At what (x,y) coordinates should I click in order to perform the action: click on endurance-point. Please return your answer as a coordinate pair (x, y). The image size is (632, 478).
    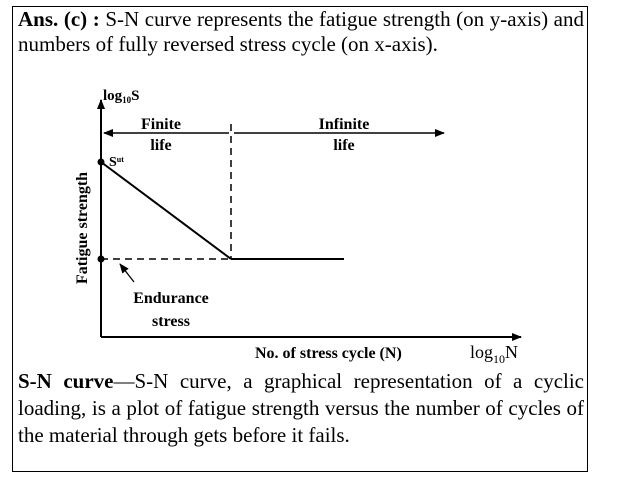
    Looking at the image, I should click on (101, 259).